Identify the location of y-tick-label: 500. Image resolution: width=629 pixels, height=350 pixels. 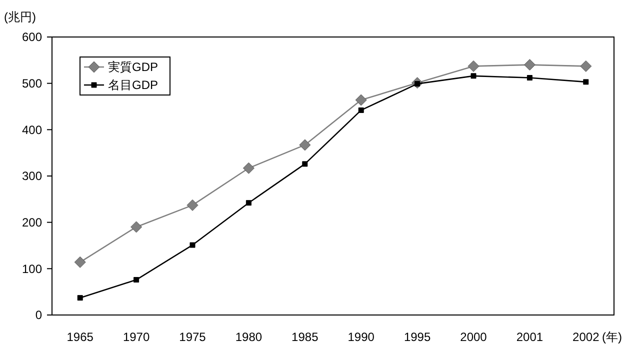
(32, 83).